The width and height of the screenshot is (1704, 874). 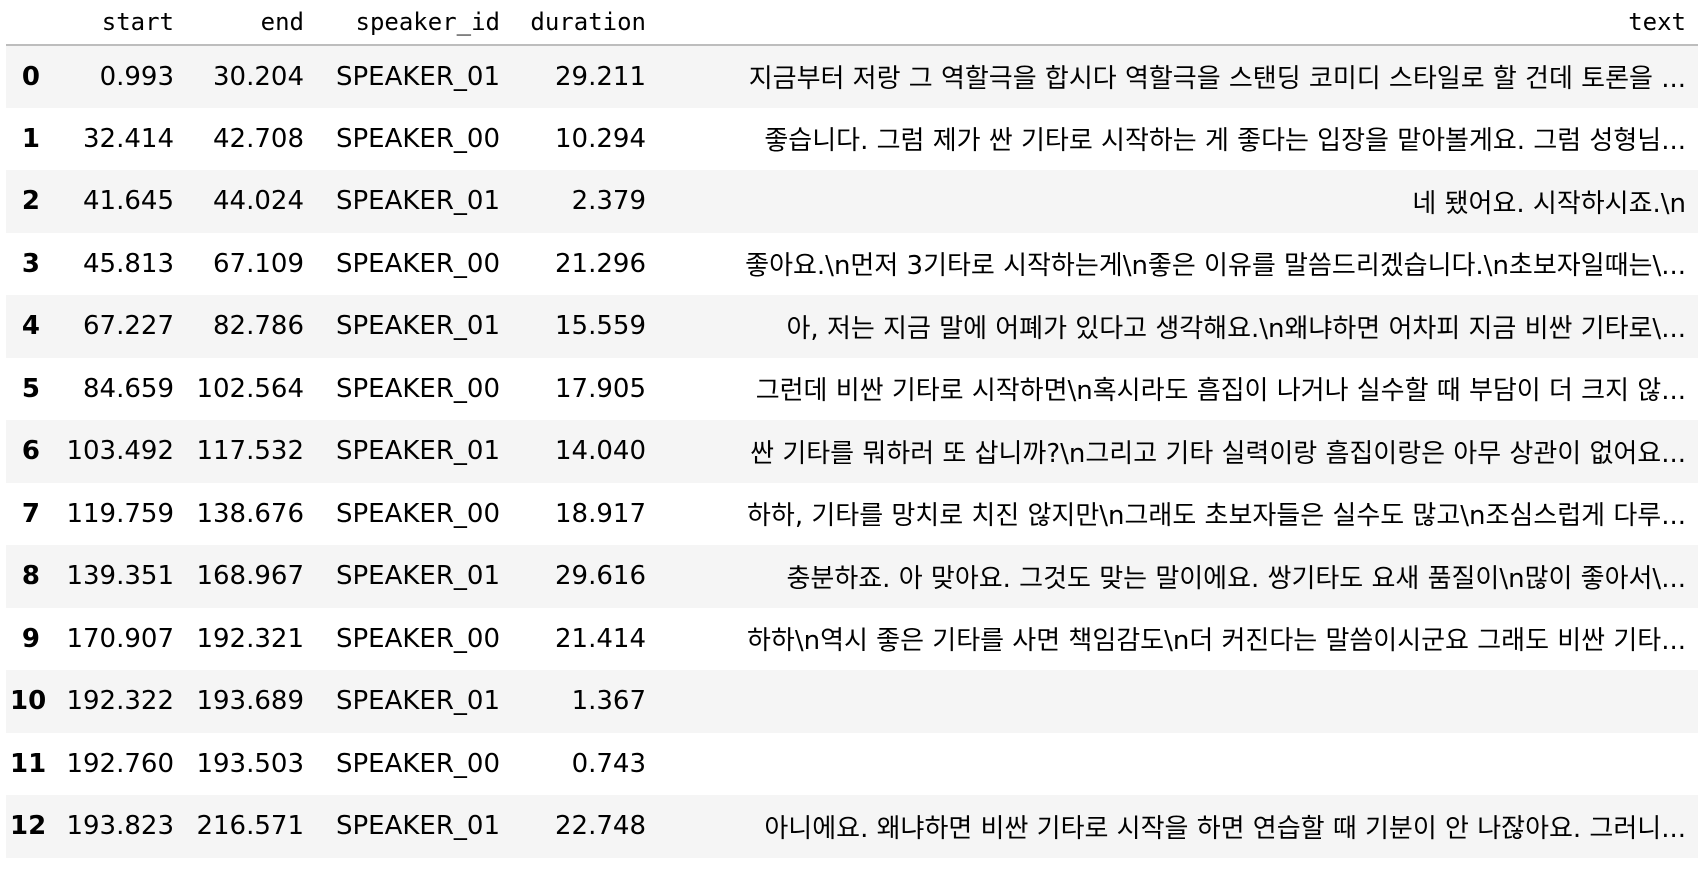 I want to click on cell-text: 네 됐어요. 시작하시죠.\n, so click(x=1549, y=203).